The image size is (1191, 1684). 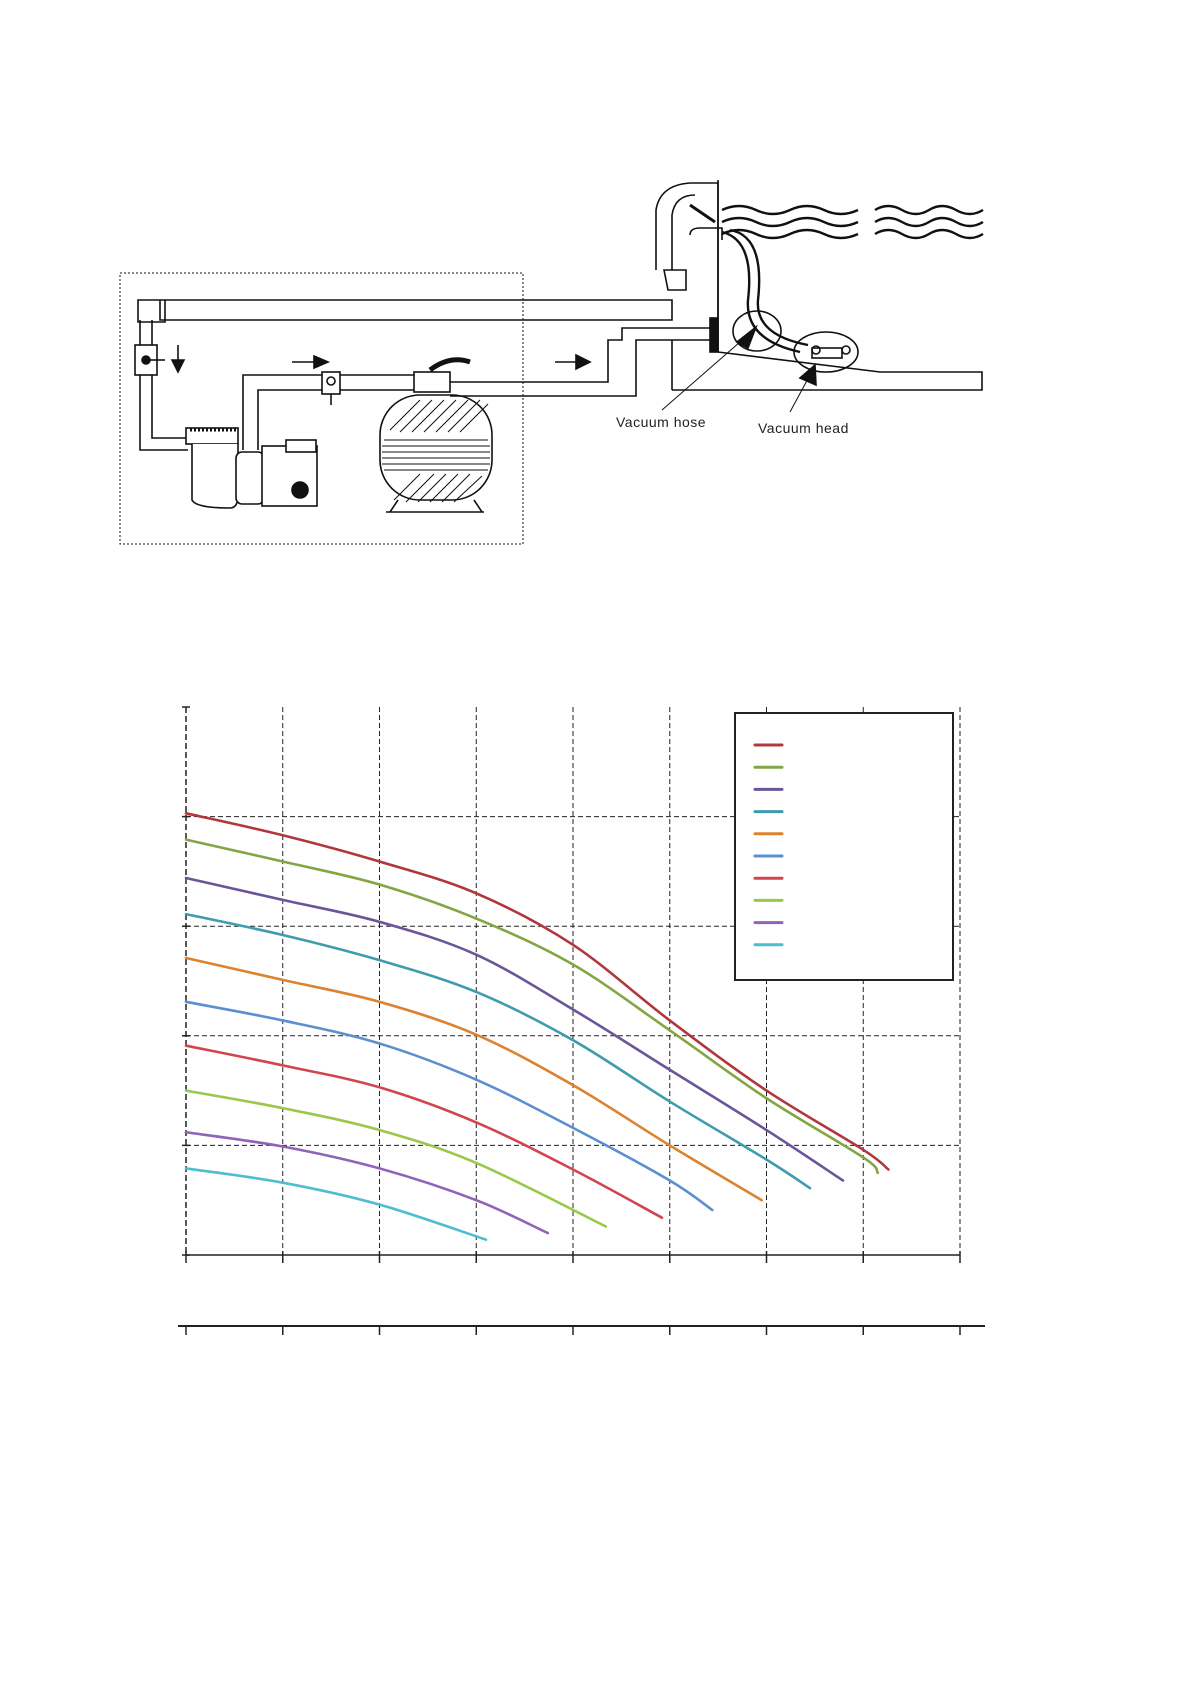 I want to click on vacuum-head-label: Vacuum head, so click(x=803, y=428).